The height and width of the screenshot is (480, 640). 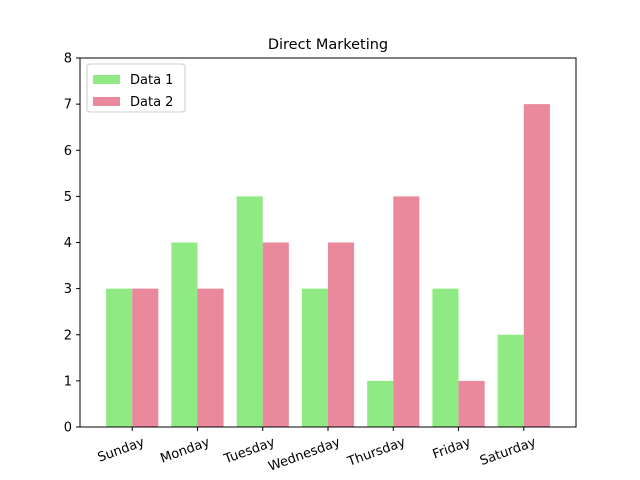 What do you see at coordinates (68, 105) in the screenshot?
I see `y-tick-label: 7` at bounding box center [68, 105].